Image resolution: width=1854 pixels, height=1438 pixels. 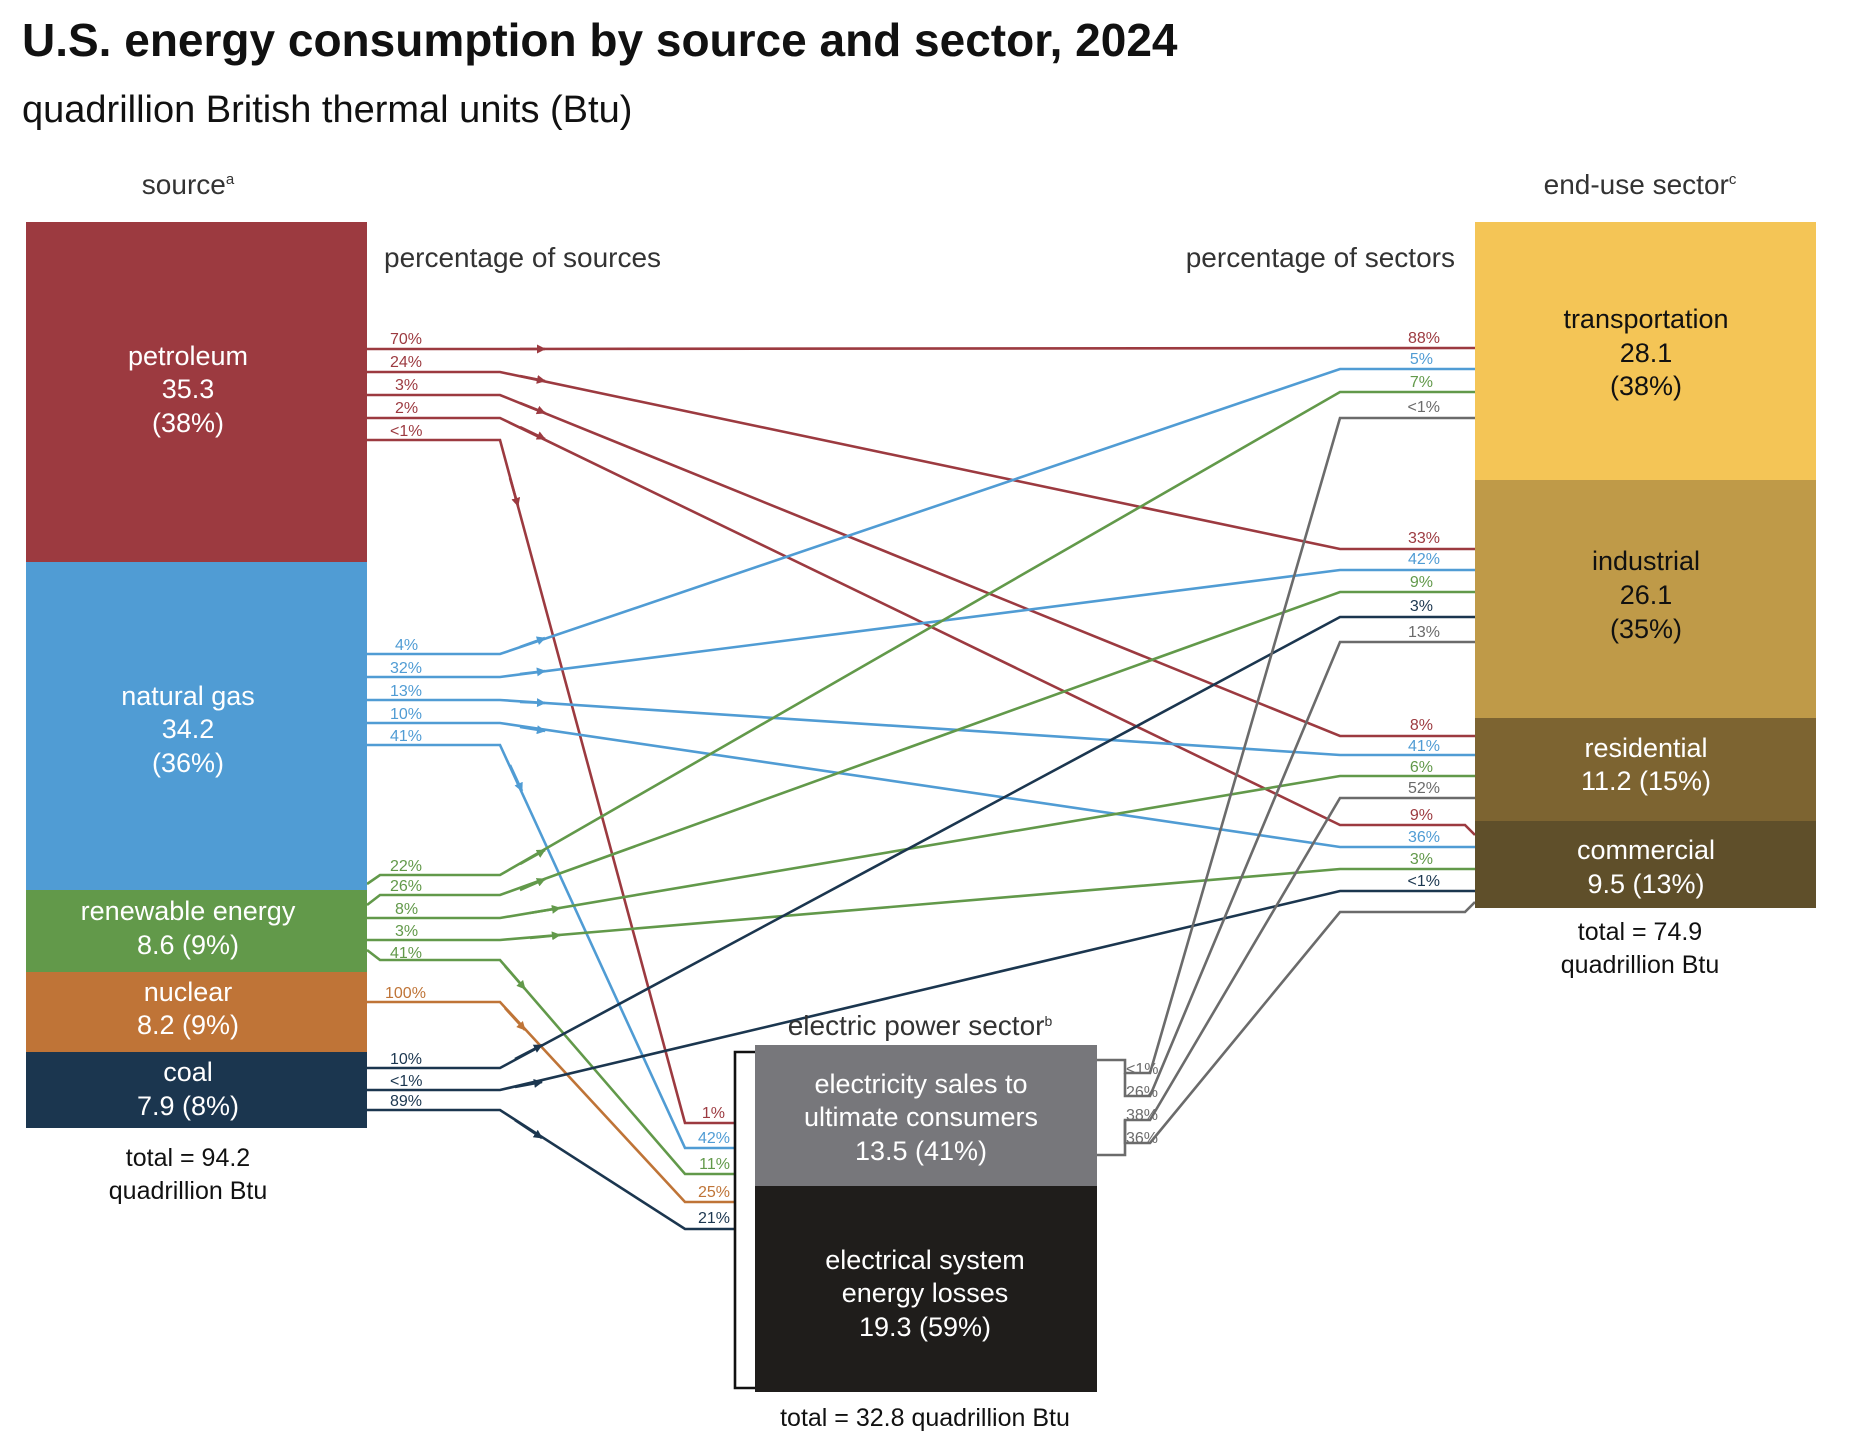 I want to click on pct-src-gas-electric: 41%, so click(x=406, y=736).